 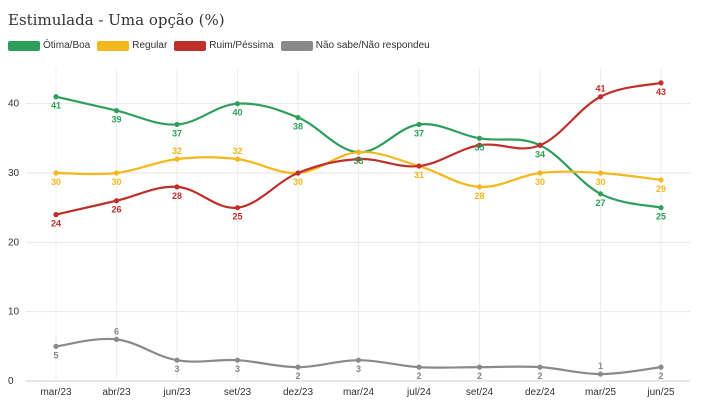 I want to click on legend-swatch-nao-sabe, so click(x=296, y=45).